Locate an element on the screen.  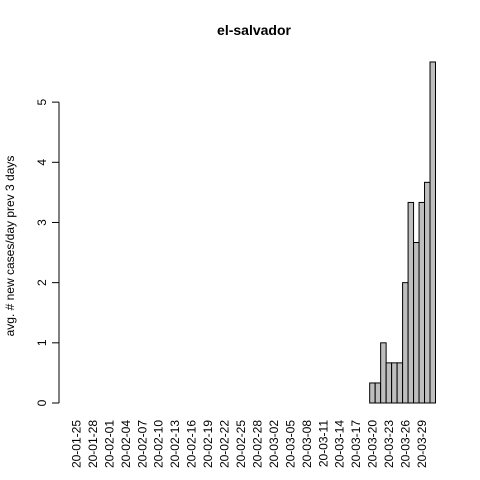
bars-group is located at coordinates (402, 232).